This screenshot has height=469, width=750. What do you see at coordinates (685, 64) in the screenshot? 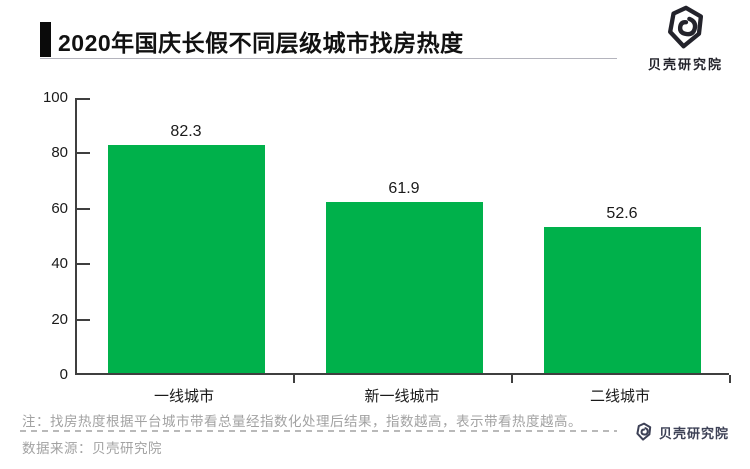
I see `beike-logo-top-label: 贝壳研究院` at bounding box center [685, 64].